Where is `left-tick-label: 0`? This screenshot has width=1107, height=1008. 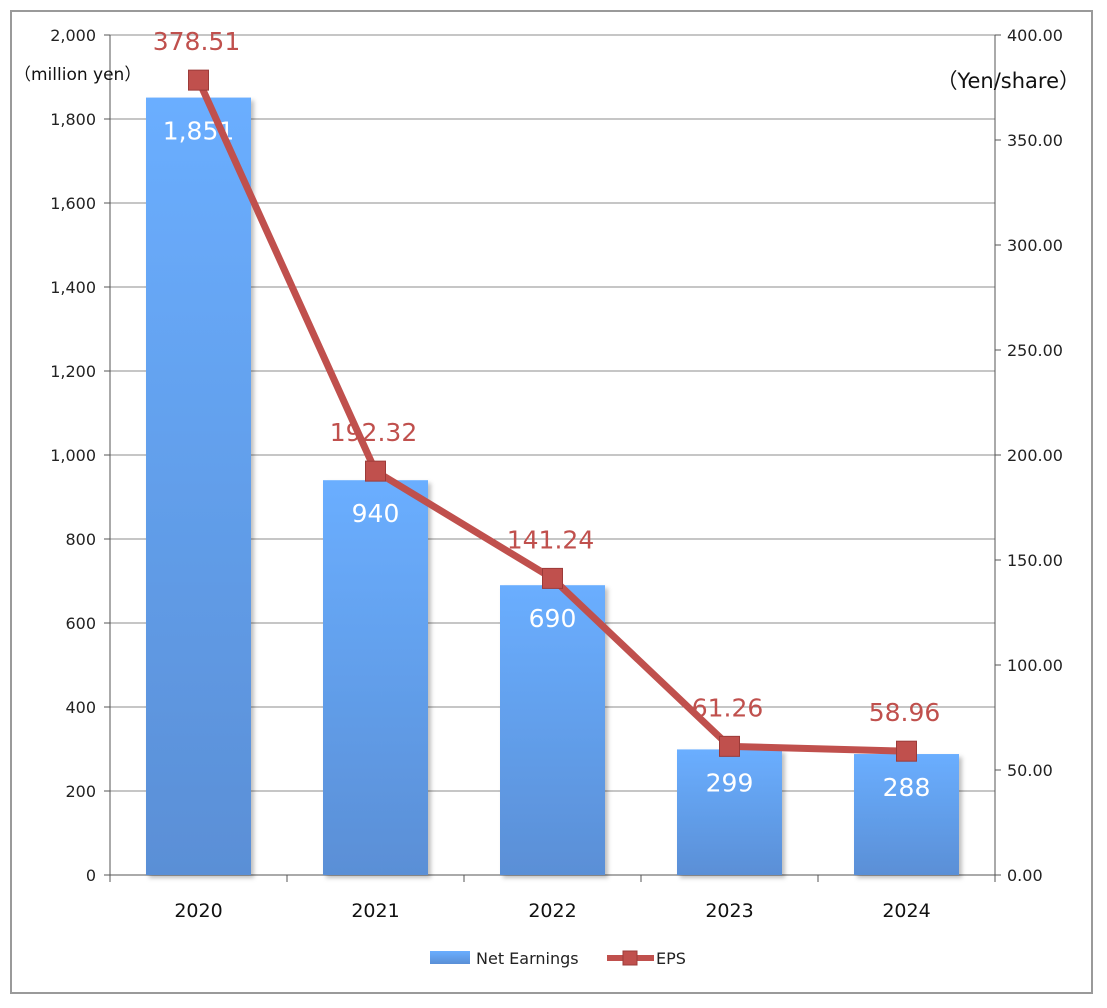
left-tick-label: 0 is located at coordinates (91, 875).